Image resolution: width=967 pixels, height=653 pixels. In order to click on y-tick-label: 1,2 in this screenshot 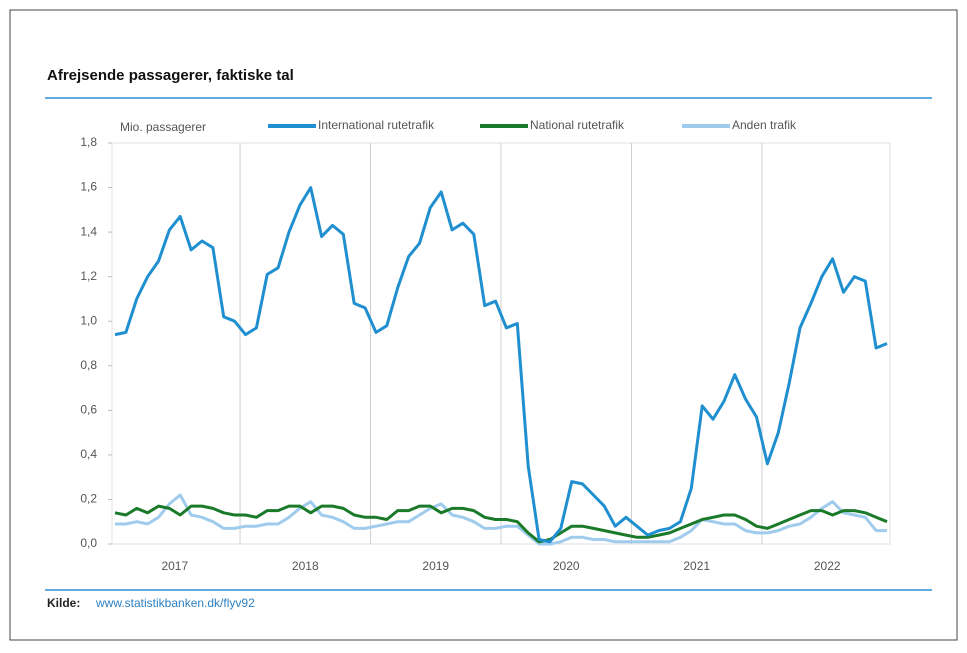, I will do `click(88, 276)`.